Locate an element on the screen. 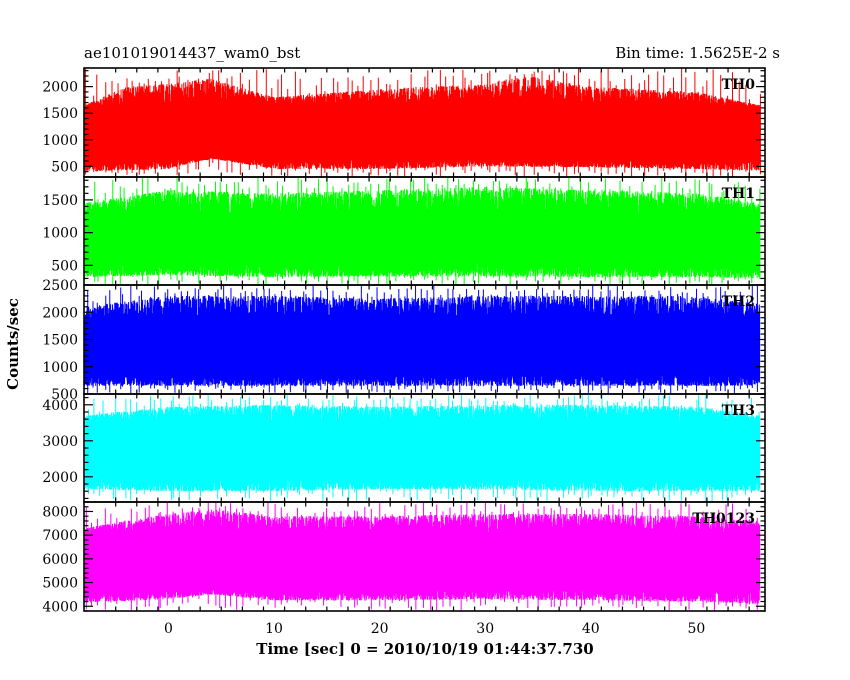  panel-th0123: 4000 5000 6000 7000 8000 TH0123 is located at coordinates (404, 558).